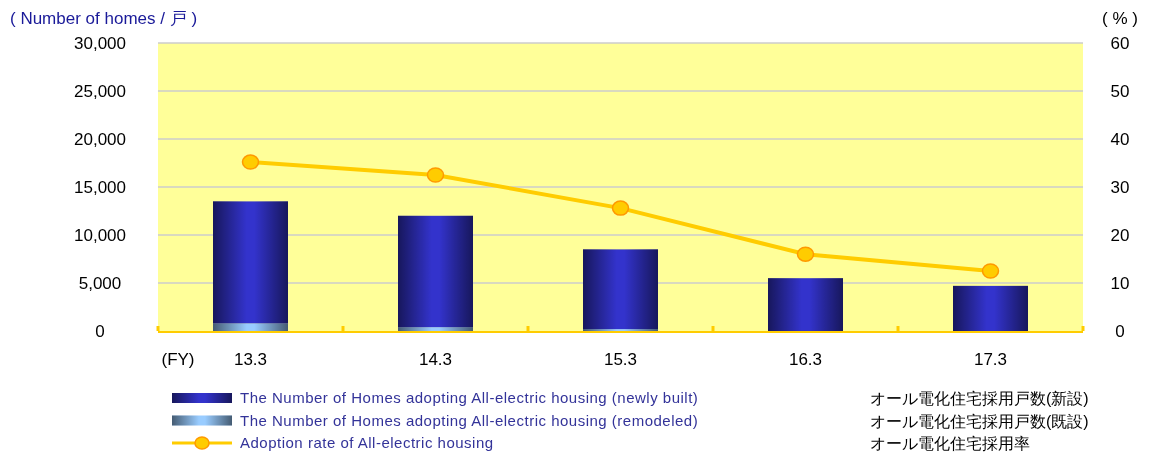 This screenshot has width=1153, height=455. What do you see at coordinates (104, 18) in the screenshot?
I see `y-axis-title: ( Number of homes / 戸 )` at bounding box center [104, 18].